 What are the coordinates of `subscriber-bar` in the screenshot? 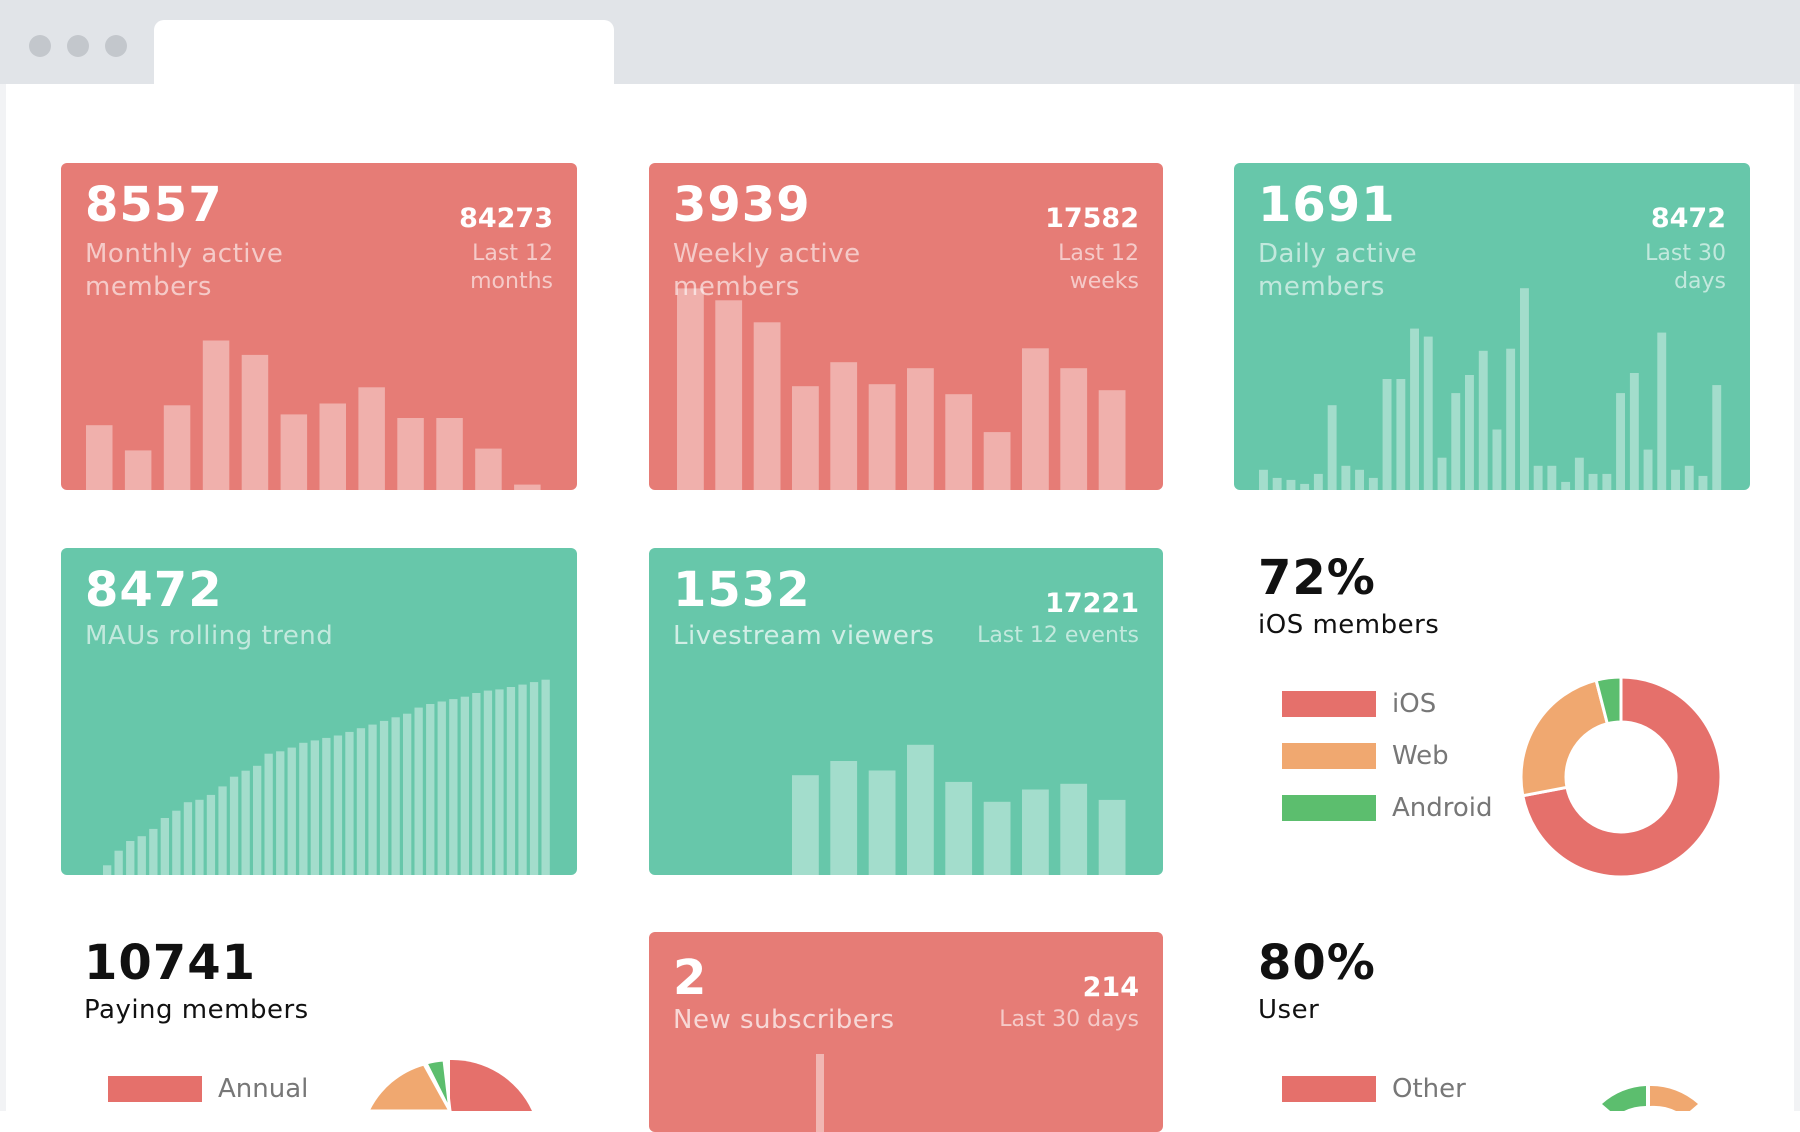 It's located at (820, 1093).